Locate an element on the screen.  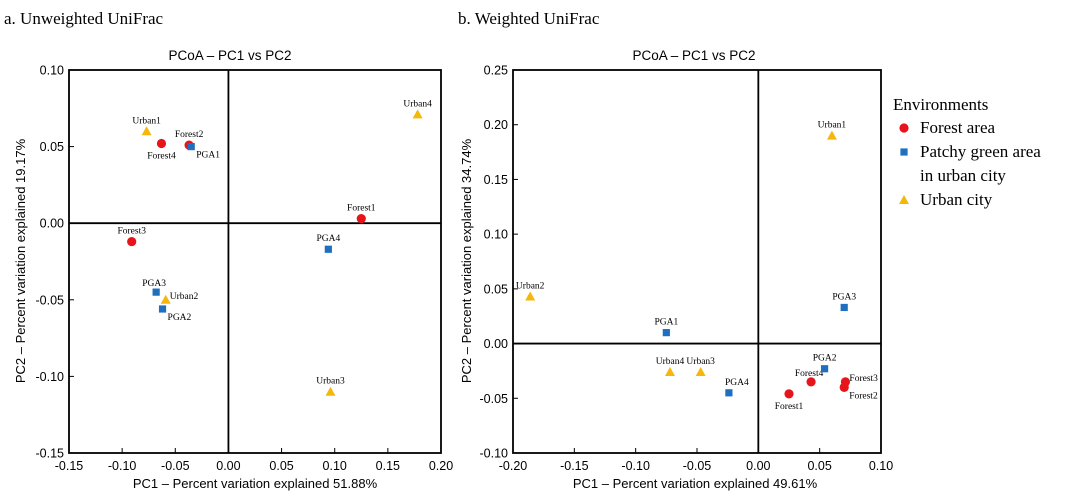
legend-marker-urban is located at coordinates (904, 199).